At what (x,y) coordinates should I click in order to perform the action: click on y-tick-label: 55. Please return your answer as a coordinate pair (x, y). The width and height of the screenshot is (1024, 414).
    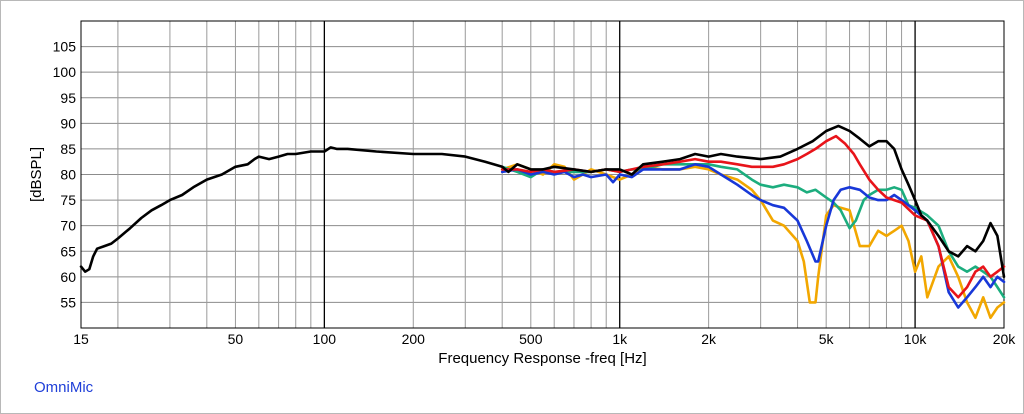
    Looking at the image, I should click on (68, 302).